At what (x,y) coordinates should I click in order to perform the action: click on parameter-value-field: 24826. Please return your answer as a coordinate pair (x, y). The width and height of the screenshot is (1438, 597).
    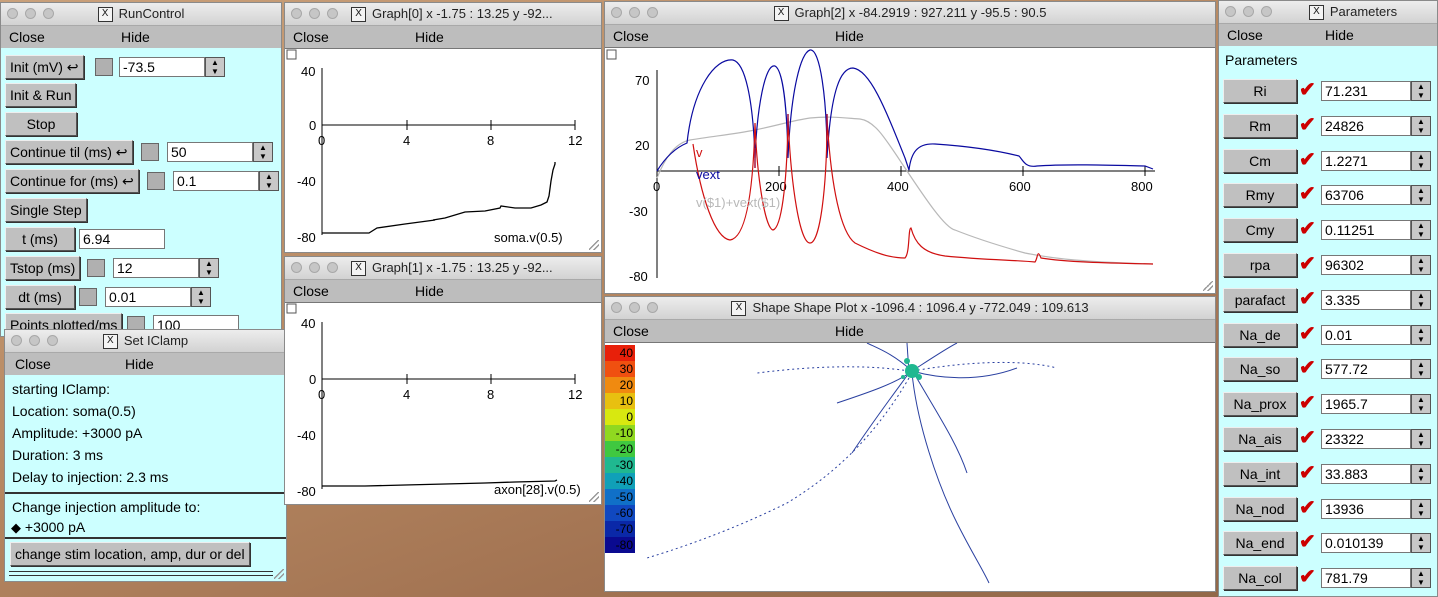
    Looking at the image, I should click on (1366, 125).